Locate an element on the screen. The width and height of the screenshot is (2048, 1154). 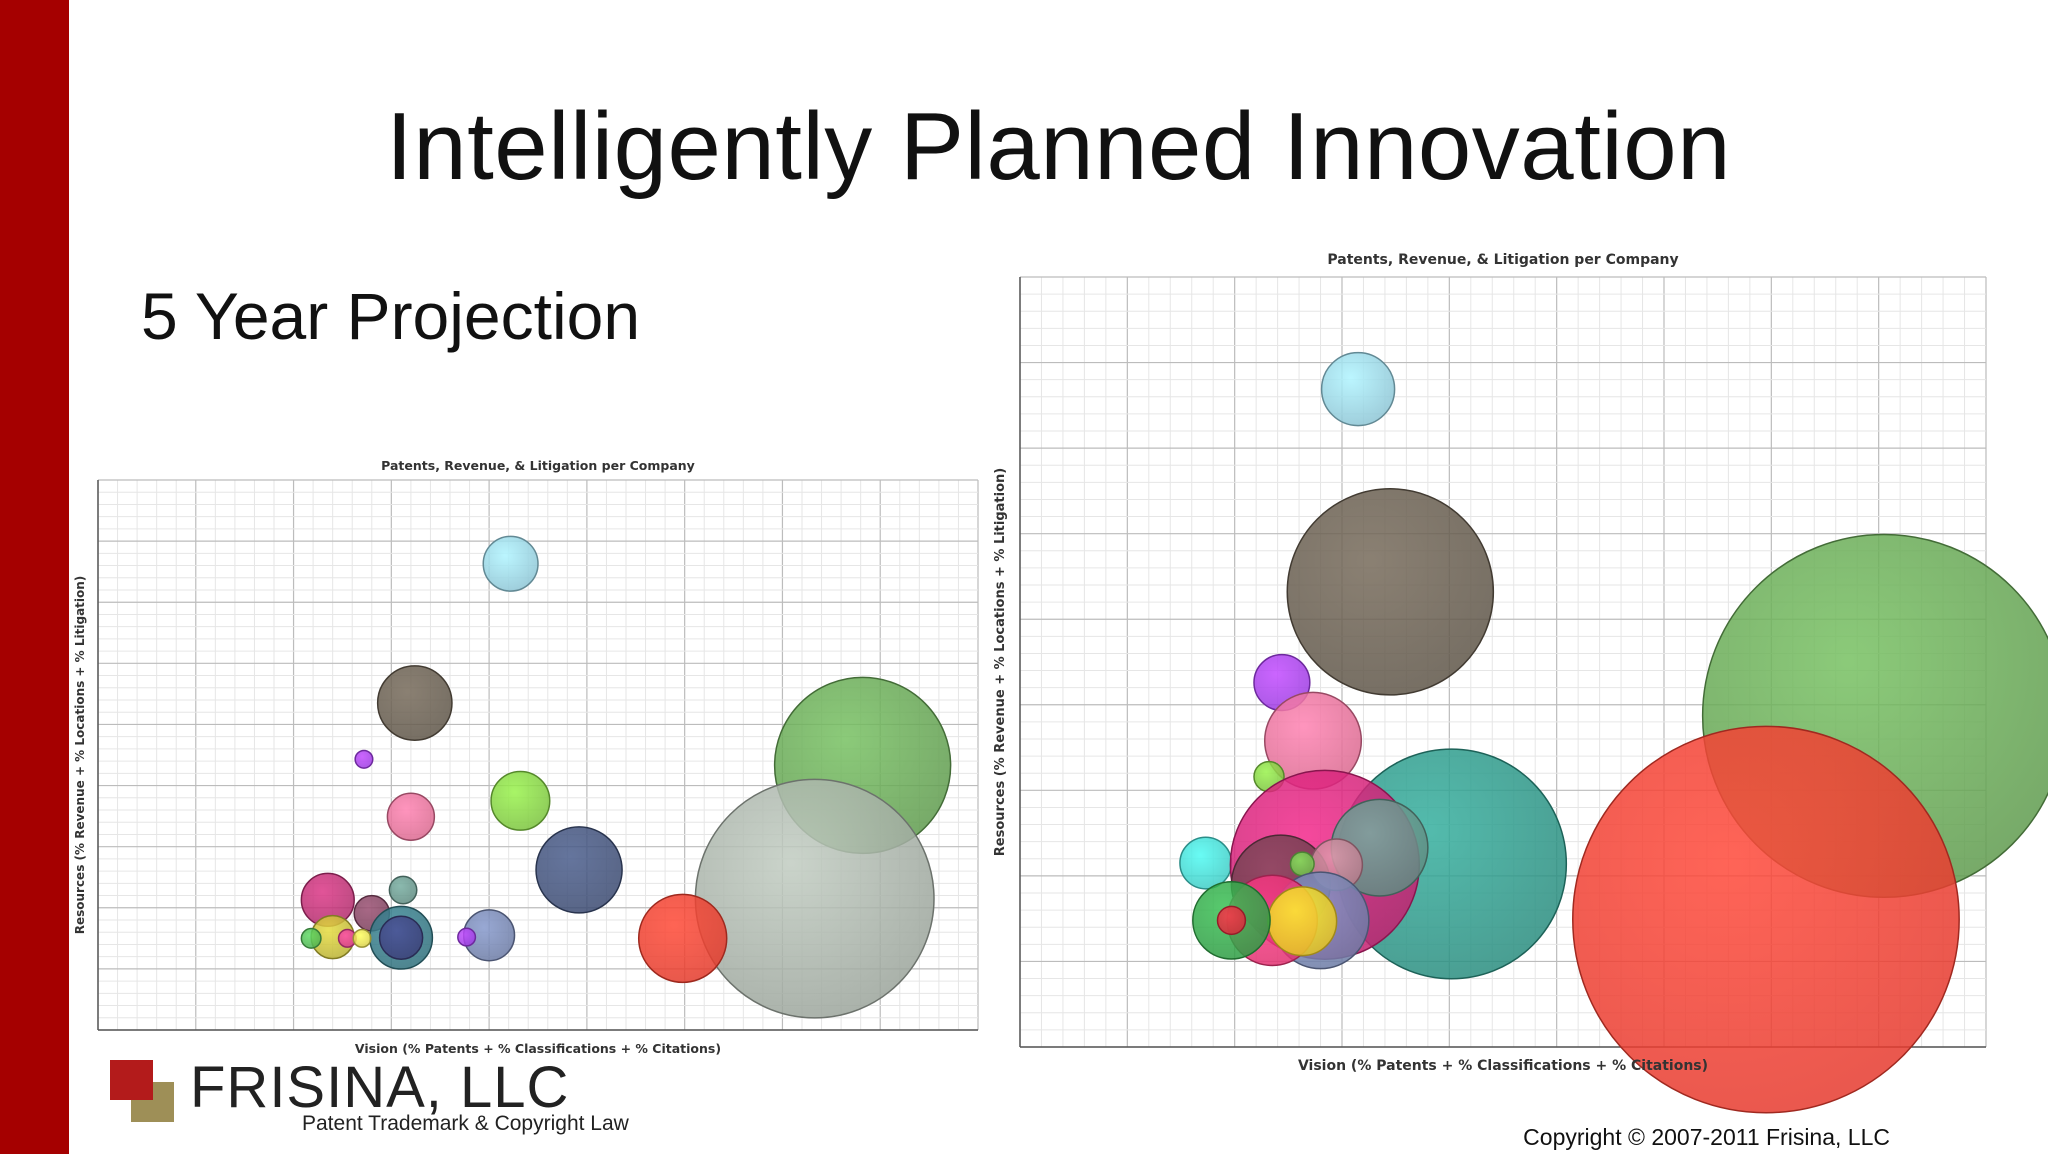
logo-name: FRISINA, LLC is located at coordinates (380, 1087).